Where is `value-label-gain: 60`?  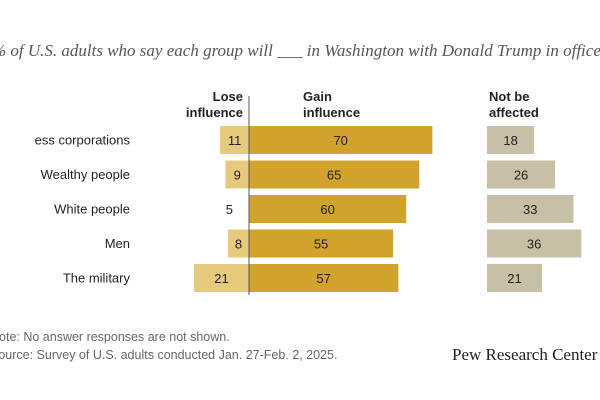
value-label-gain: 60 is located at coordinates (327, 209).